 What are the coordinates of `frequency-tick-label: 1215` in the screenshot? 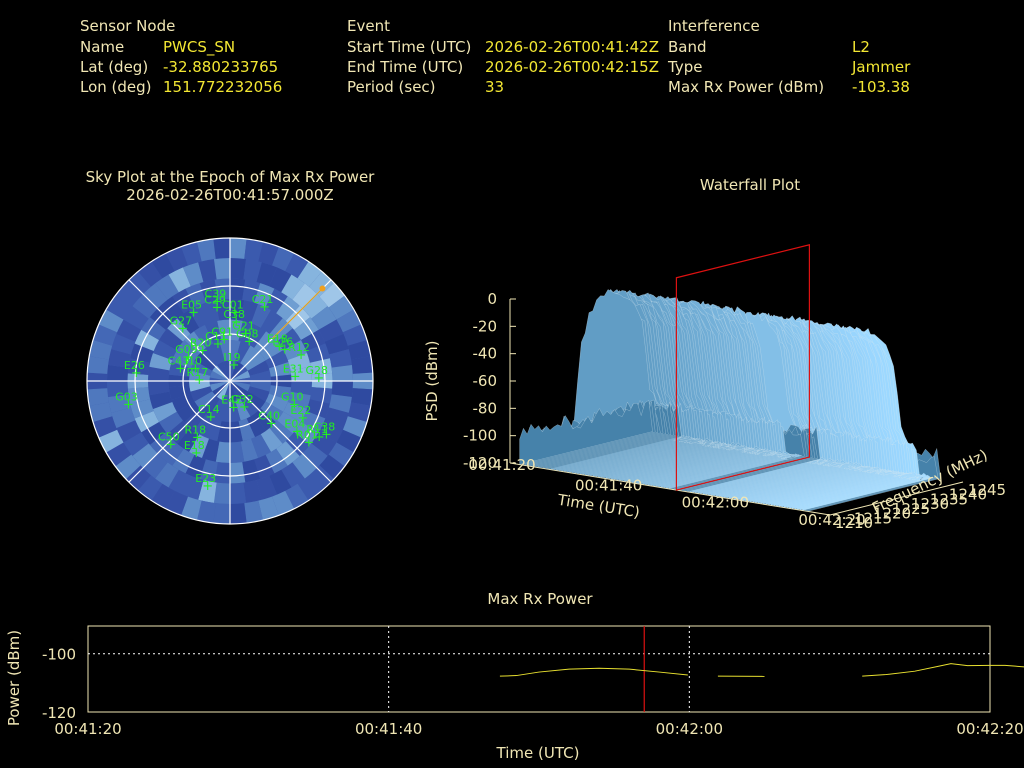 It's located at (873, 518).